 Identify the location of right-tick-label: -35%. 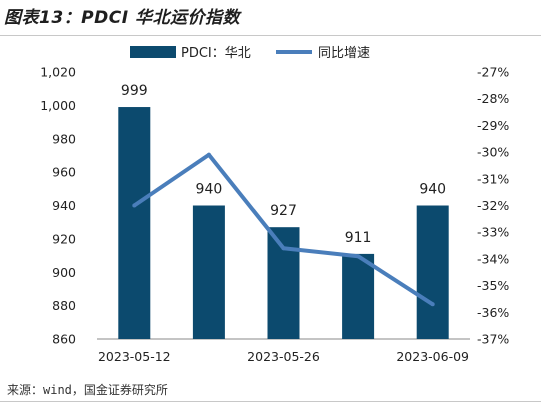
(493, 285).